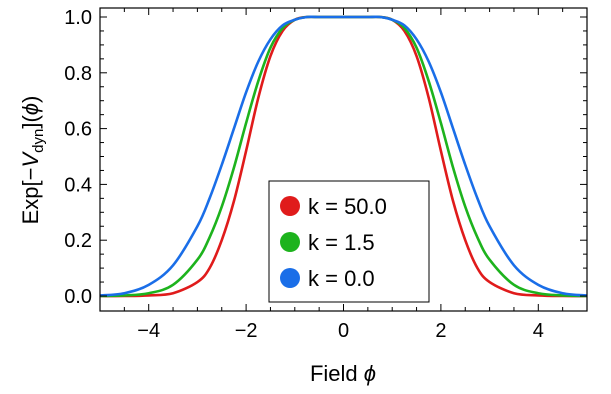 The height and width of the screenshot is (394, 611). I want to click on y-tick-label: 1.0, so click(78, 18).